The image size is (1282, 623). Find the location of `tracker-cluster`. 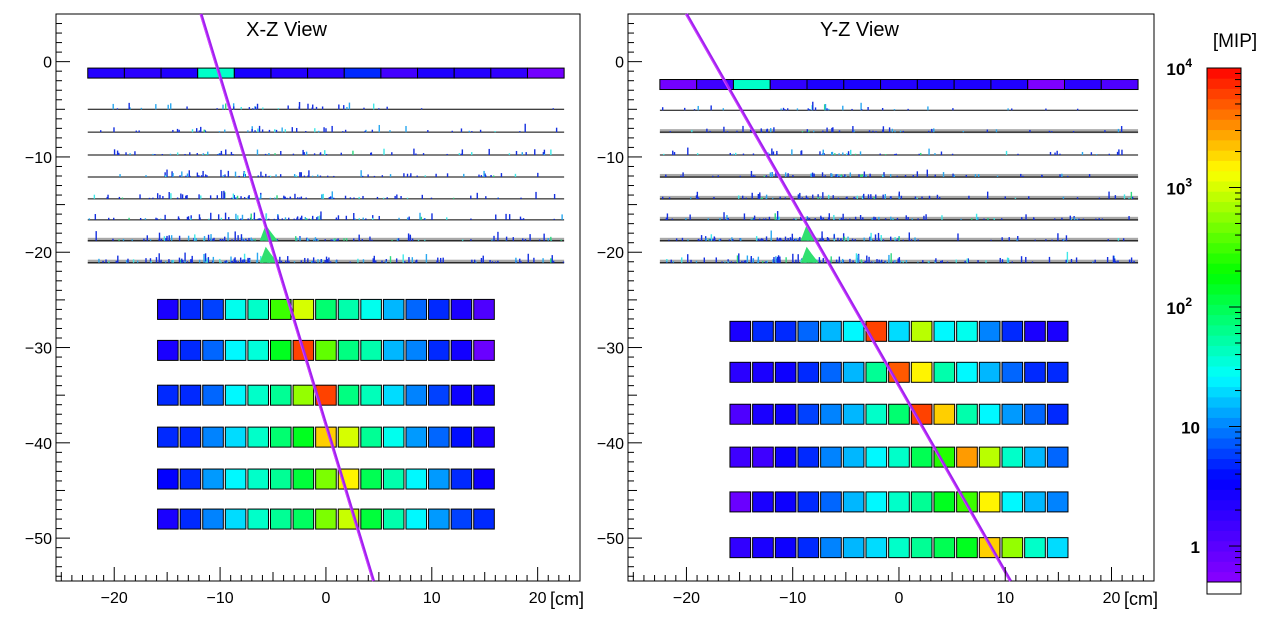

tracker-cluster is located at coordinates (268, 254).